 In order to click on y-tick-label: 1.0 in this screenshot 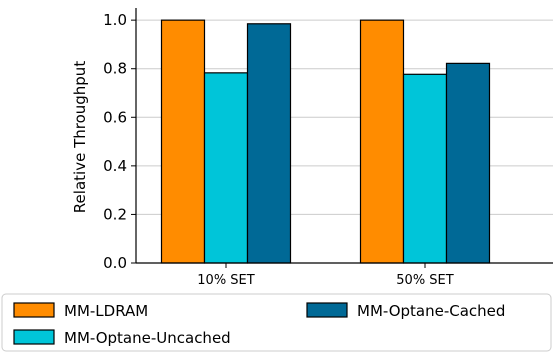, I will do `click(115, 20)`.